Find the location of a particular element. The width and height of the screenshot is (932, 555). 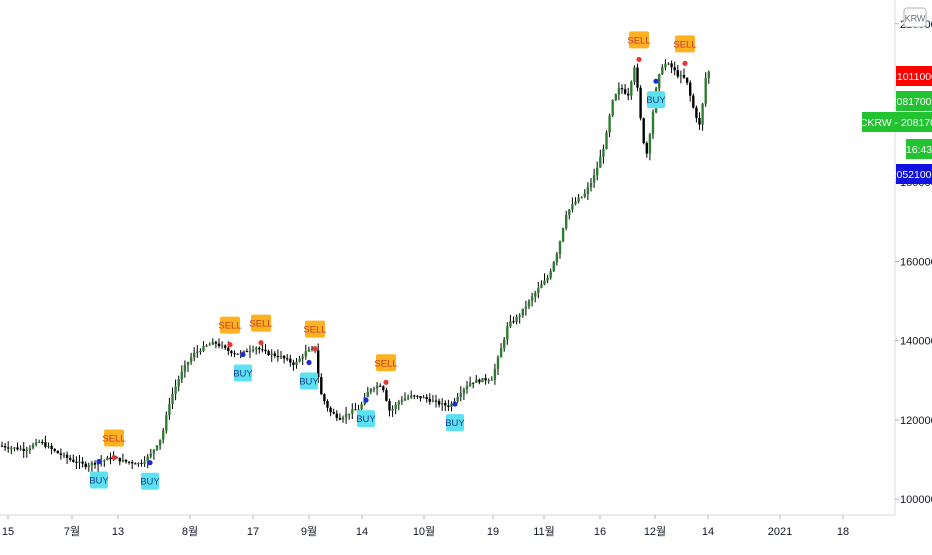

price-label: 20521000 is located at coordinates (911, 174).